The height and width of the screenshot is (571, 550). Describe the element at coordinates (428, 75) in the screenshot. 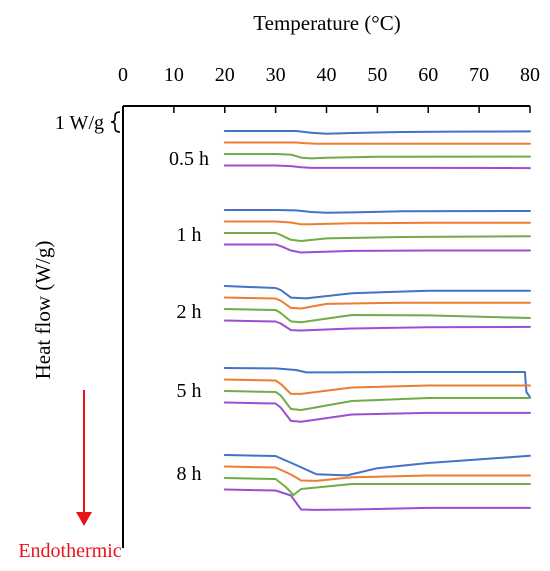

I see `x-tick-label: 60` at that location.